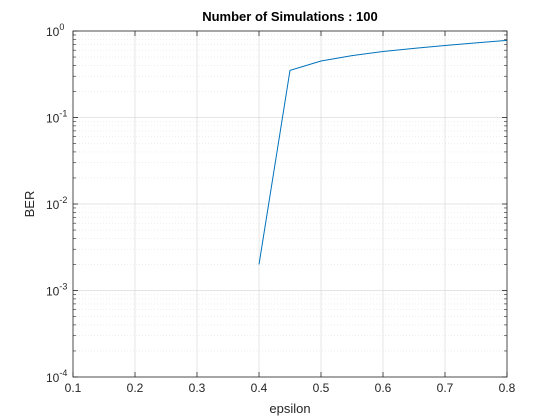 The image size is (560, 420). I want to click on y-tick-label: 10⁰, so click(55, 30).